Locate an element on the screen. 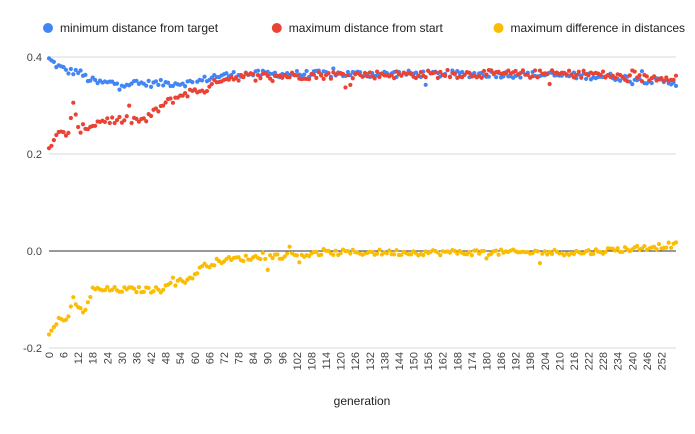  x-tick-label: 138 is located at coordinates (385, 361).